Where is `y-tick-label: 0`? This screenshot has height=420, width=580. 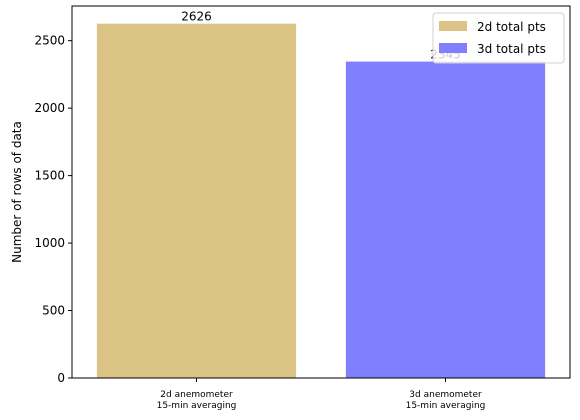 y-tick-label: 0 is located at coordinates (61, 378).